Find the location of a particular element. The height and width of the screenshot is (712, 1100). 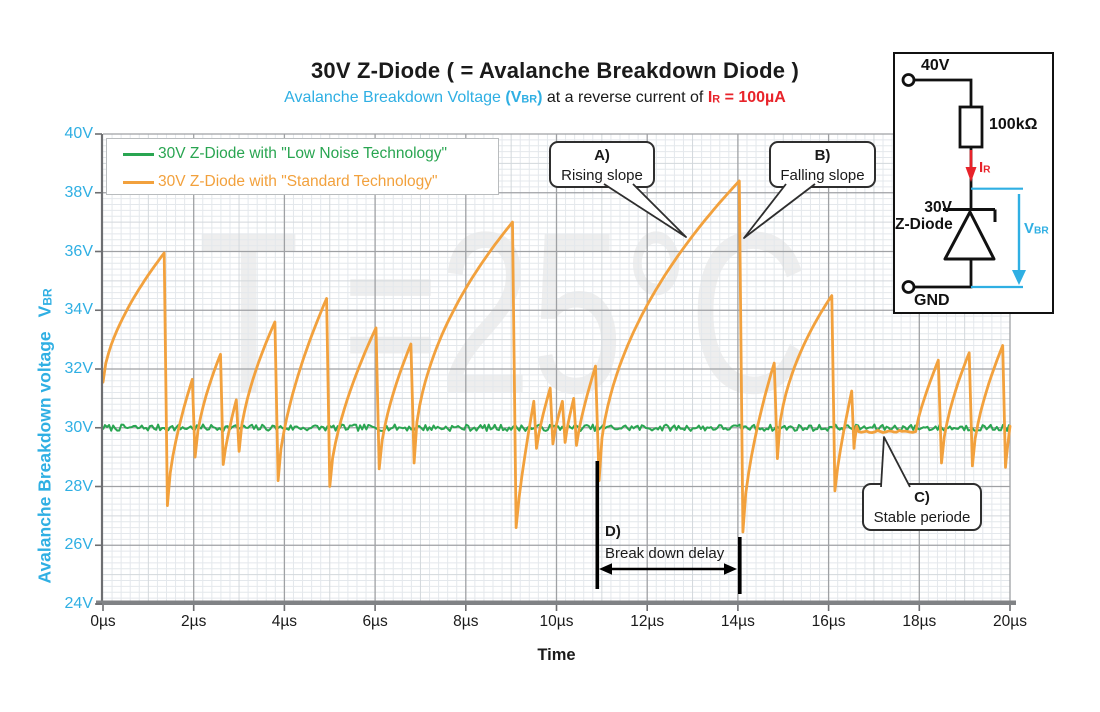

legend-item: 30V Z-Diode with "Standard Technology" is located at coordinates (302, 182).